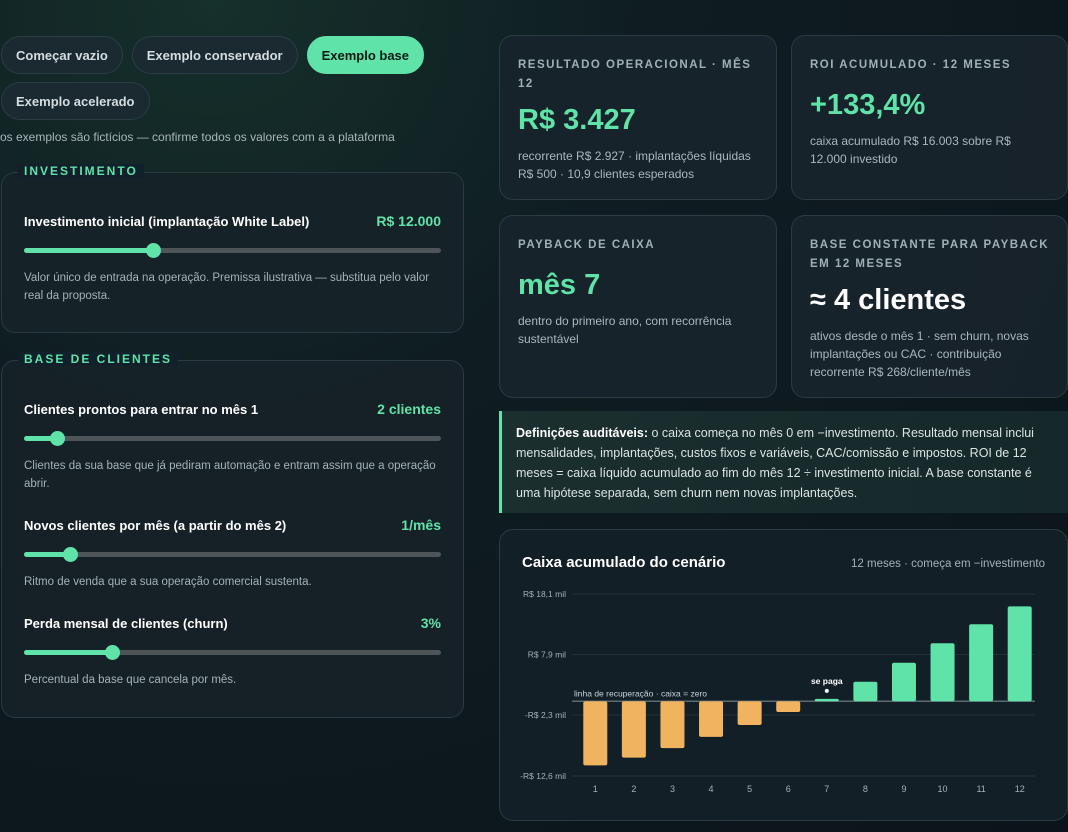 This screenshot has height=832, width=1068. What do you see at coordinates (868, 105) in the screenshot?
I see `roi-card-value: +133,4%` at bounding box center [868, 105].